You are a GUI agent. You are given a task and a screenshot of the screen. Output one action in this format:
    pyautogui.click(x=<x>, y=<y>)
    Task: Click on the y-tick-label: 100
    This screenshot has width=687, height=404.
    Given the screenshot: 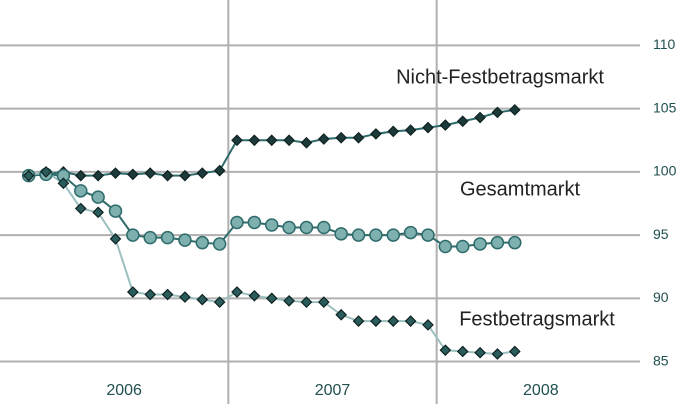 What is the action you would take?
    pyautogui.click(x=665, y=171)
    